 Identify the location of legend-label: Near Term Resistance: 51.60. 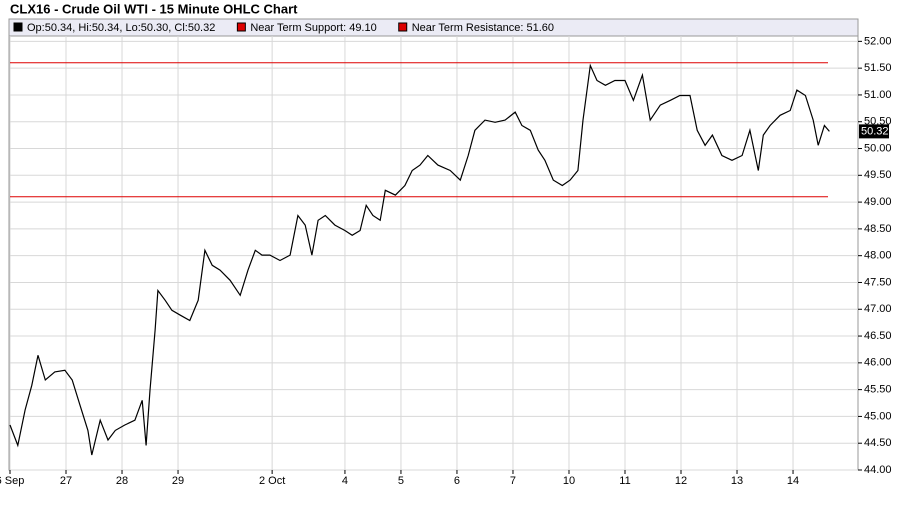
(483, 28).